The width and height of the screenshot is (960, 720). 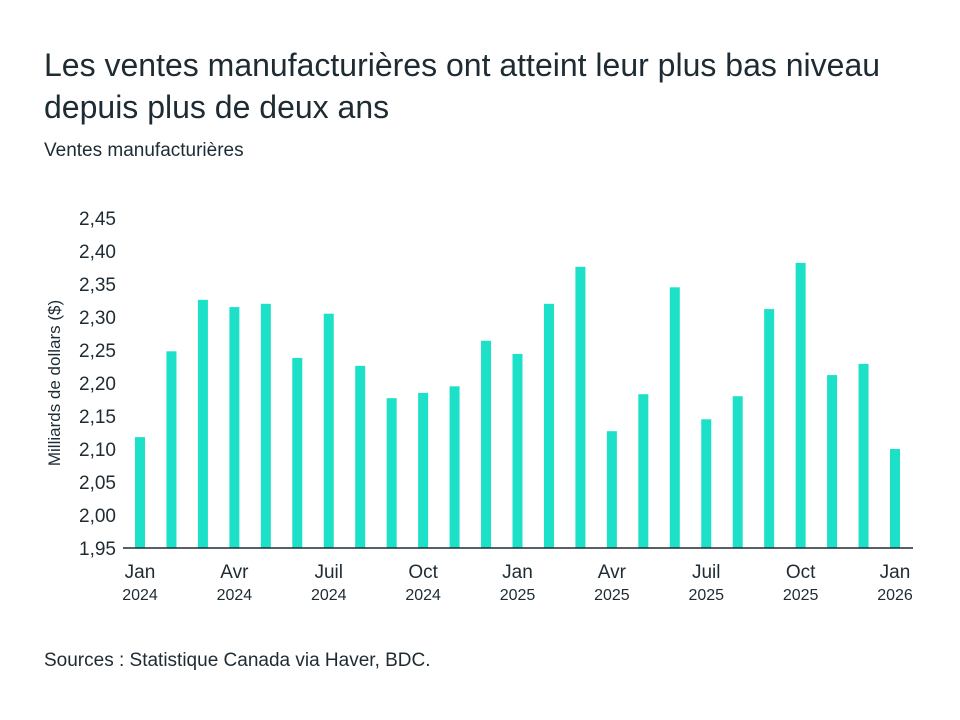 I want to click on y-tick-label: 2,05, so click(x=97, y=483).